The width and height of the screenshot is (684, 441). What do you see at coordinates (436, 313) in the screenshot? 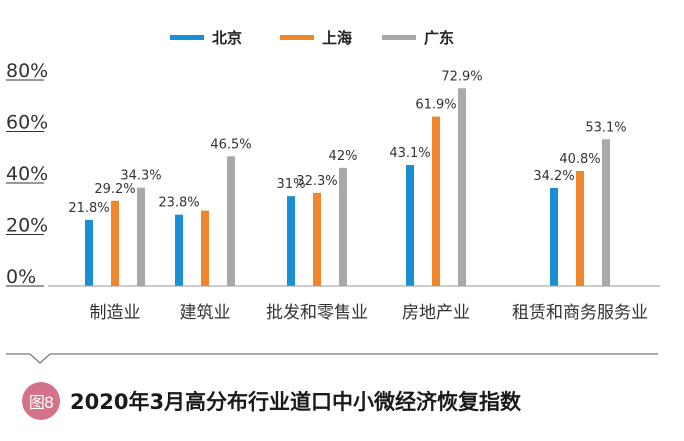
I see `x-tick-label: 房地产业` at bounding box center [436, 313].